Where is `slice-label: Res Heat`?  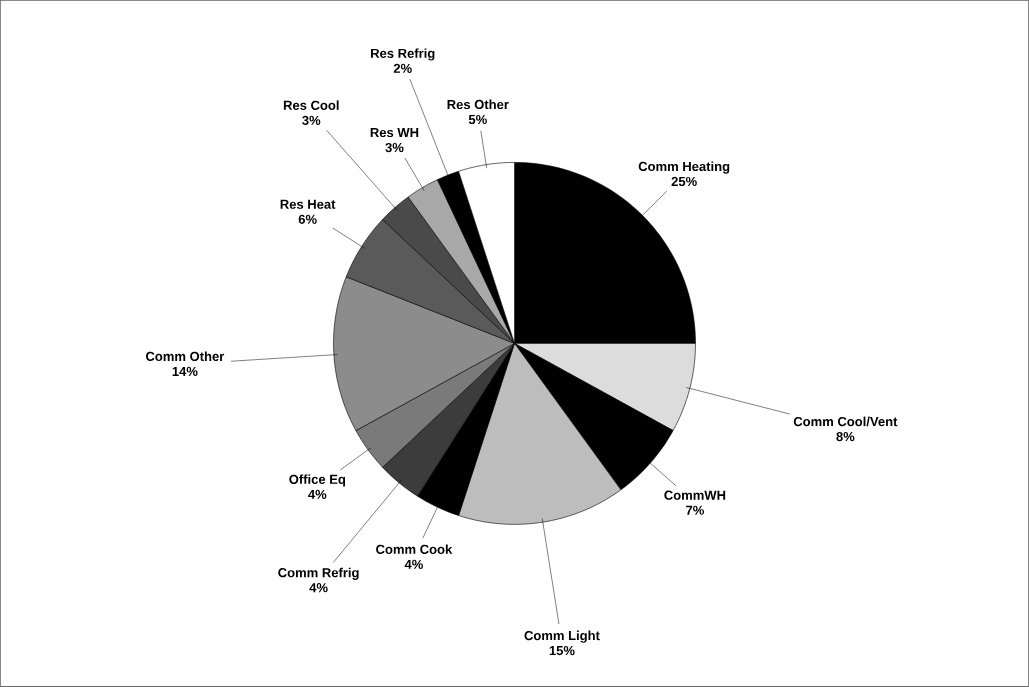
slice-label: Res Heat is located at coordinates (308, 204).